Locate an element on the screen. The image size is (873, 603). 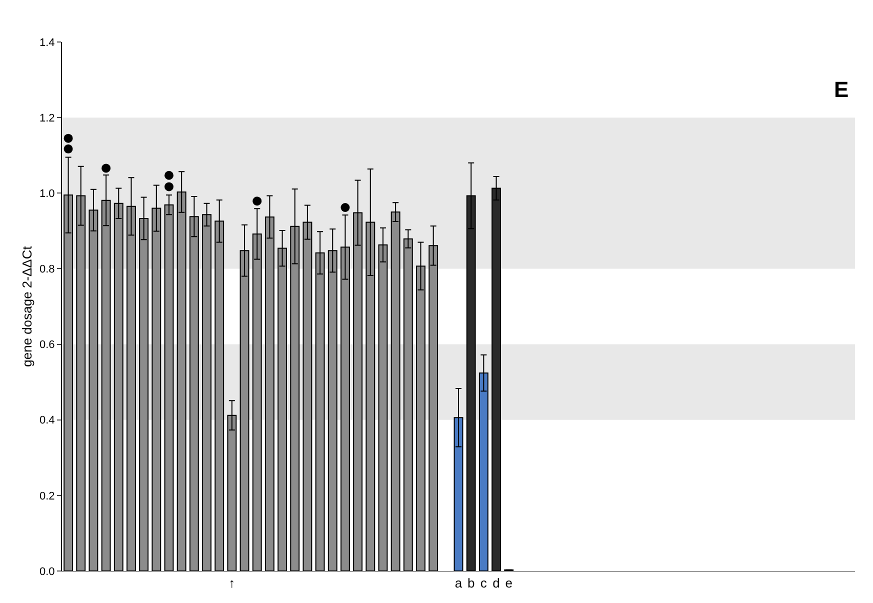
y-tick-label: 0.0 is located at coordinates (47, 572).